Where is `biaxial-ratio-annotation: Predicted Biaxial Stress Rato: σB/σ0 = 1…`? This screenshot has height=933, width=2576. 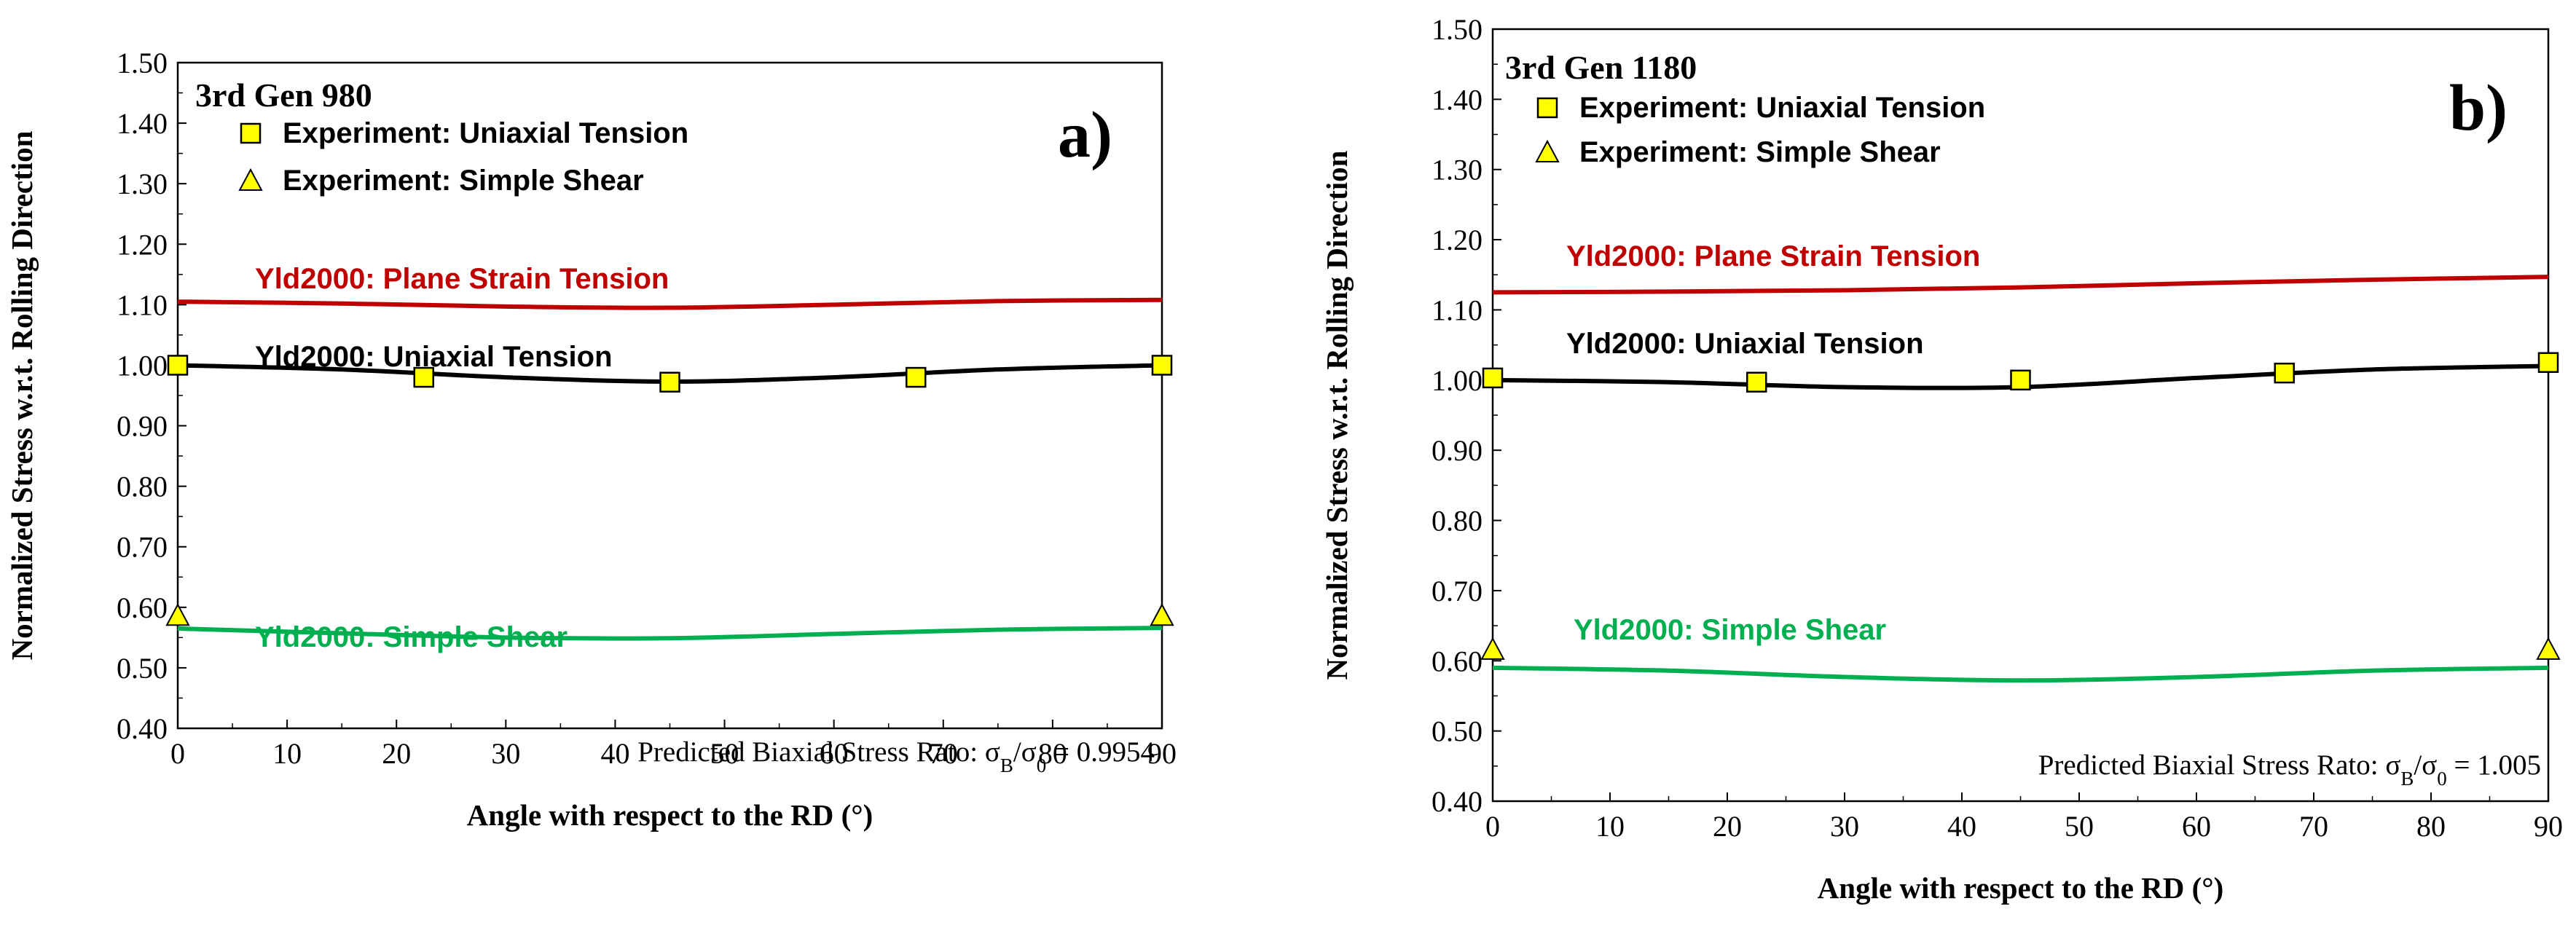
biaxial-ratio-annotation: Predicted Biaxial Stress Rato: σB/σ0 = 1… is located at coordinates (2289, 769).